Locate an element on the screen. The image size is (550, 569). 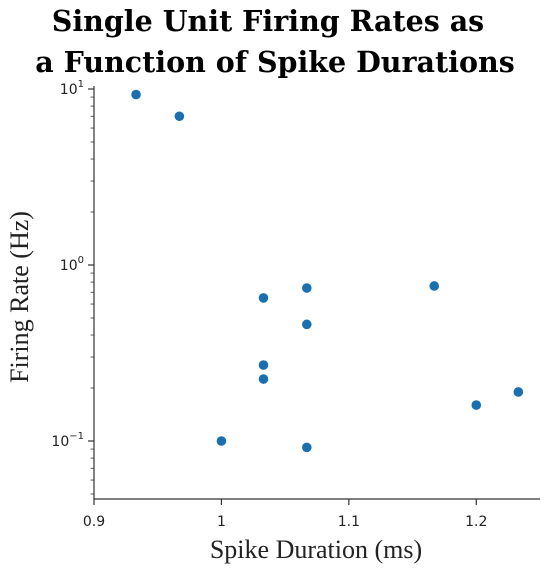
y-tick-exponent: 0 is located at coordinates (81, 260).